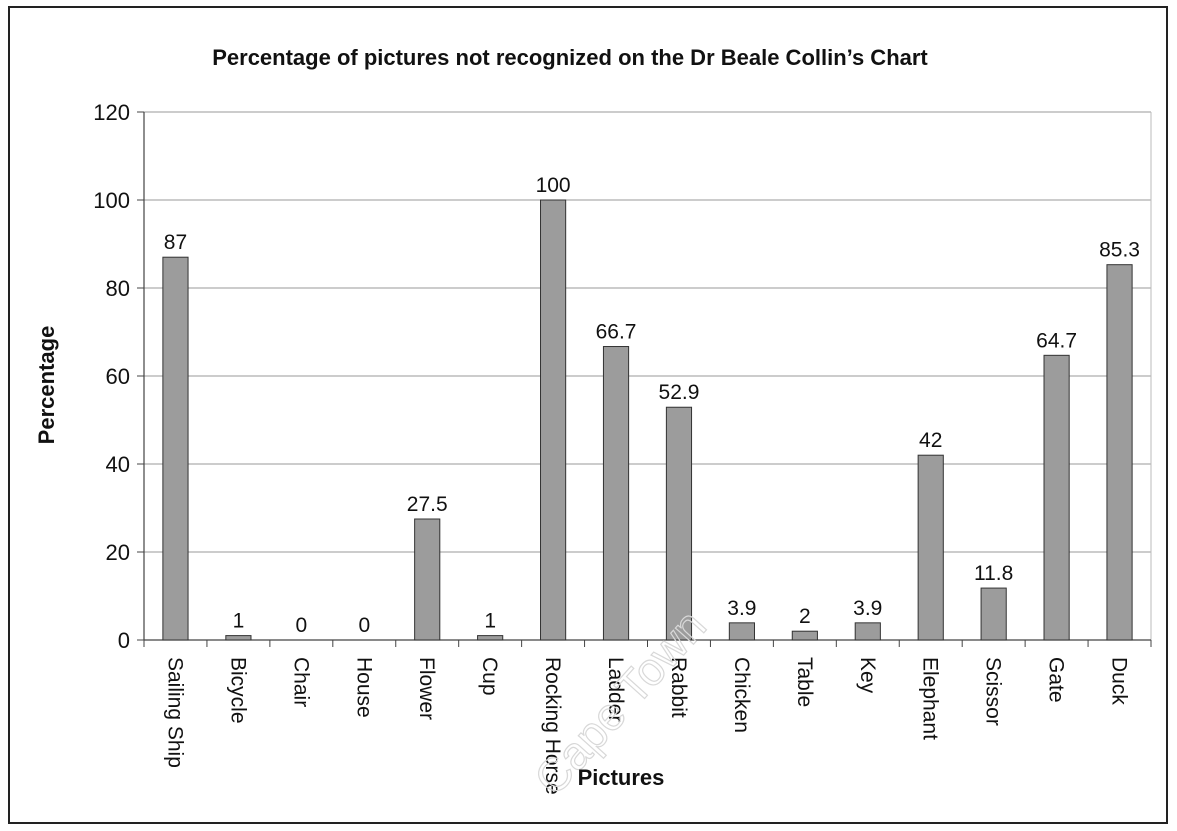  I want to click on category-label: House, so click(363, 687).